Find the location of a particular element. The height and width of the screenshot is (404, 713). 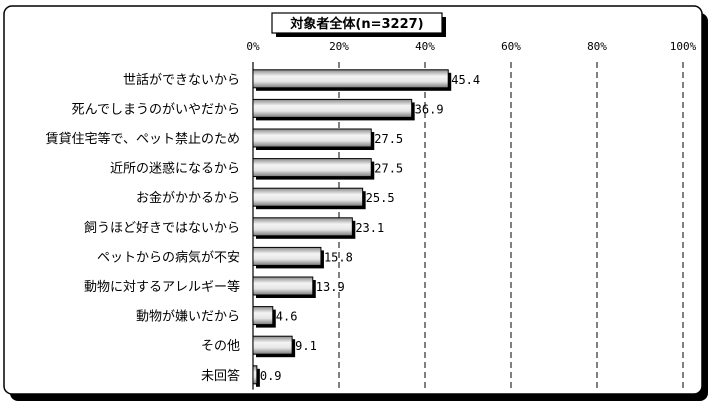

x-tick-label: 0% is located at coordinates (253, 46).